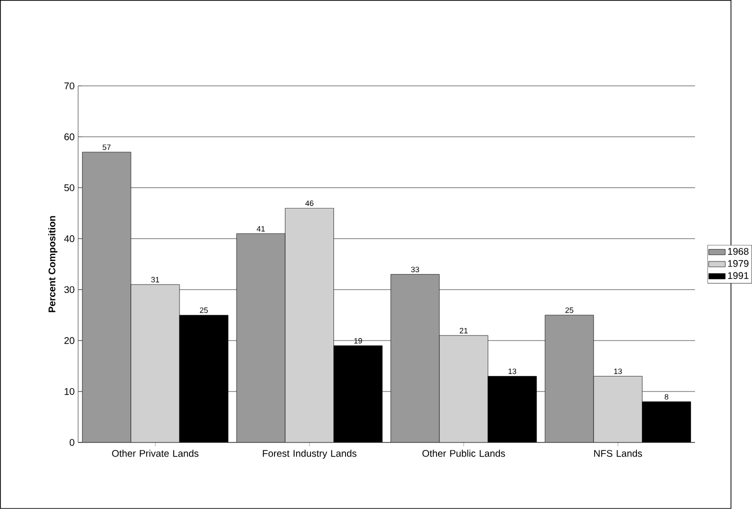 The image size is (752, 509). Describe the element at coordinates (69, 86) in the screenshot. I see `y-tick-label: 70` at that location.